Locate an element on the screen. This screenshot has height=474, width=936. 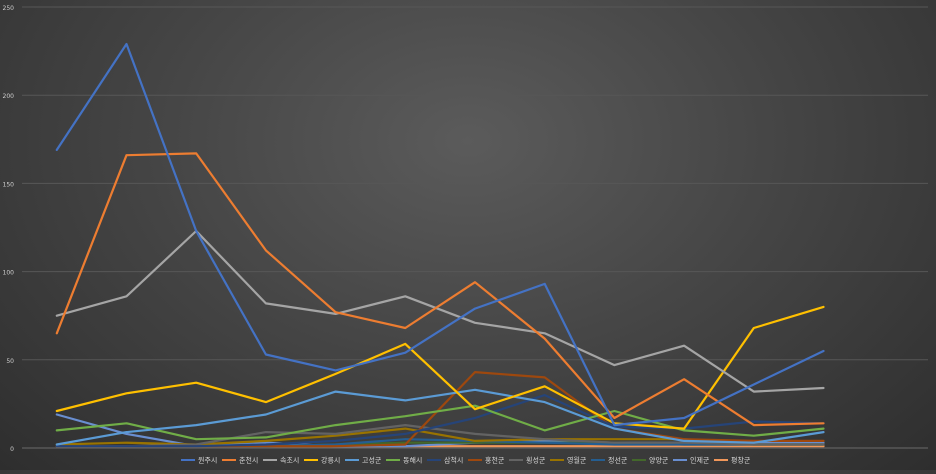
legend-label: 평창군 is located at coordinates (741, 460).